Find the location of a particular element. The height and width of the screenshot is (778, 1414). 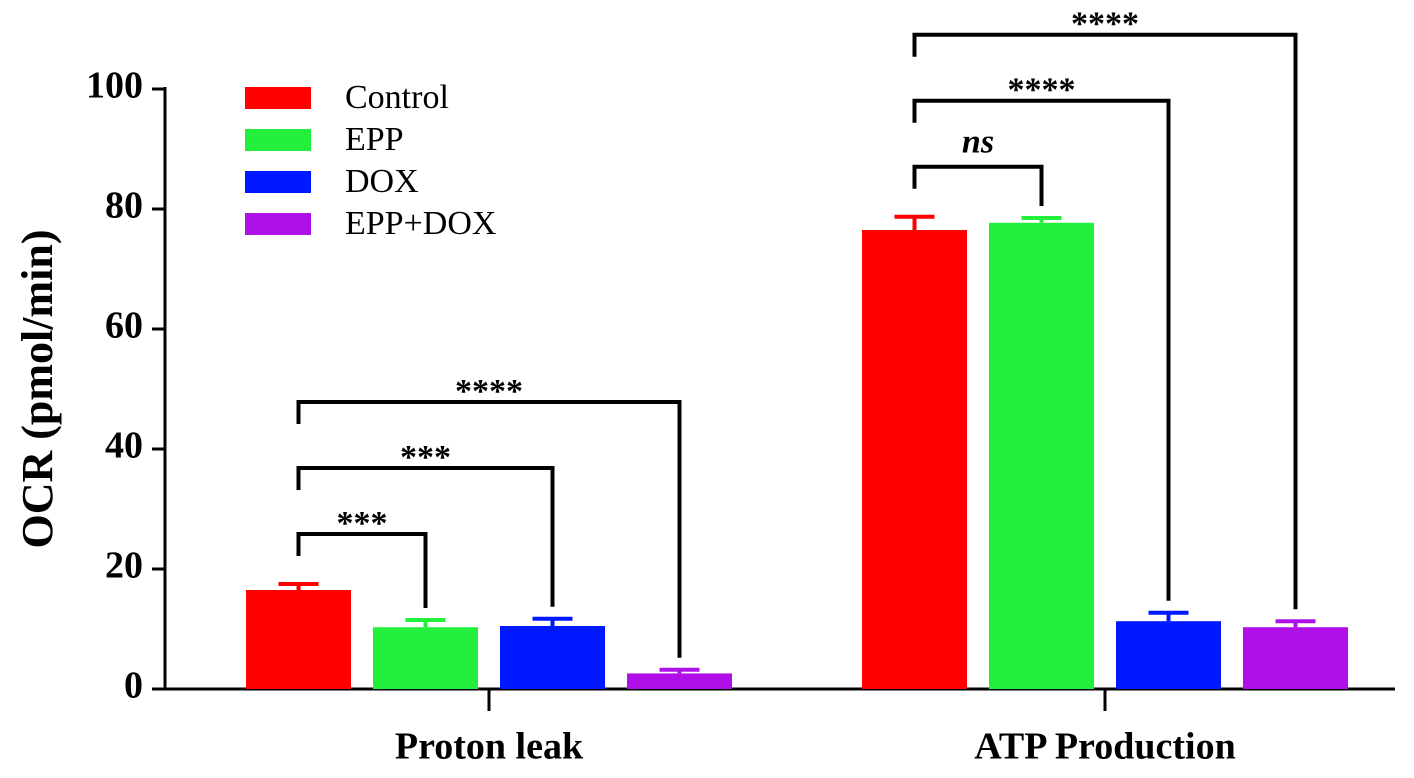

legend-label: Control is located at coordinates (397, 97).